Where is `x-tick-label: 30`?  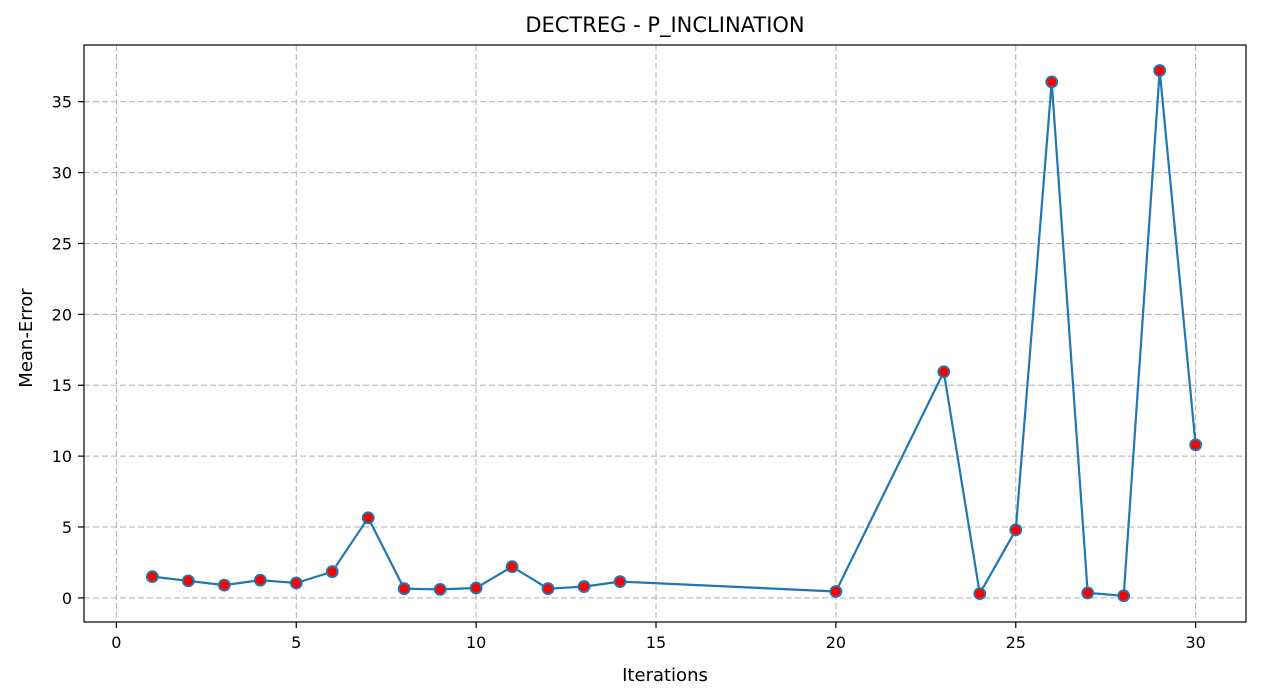
x-tick-label: 30 is located at coordinates (1195, 642).